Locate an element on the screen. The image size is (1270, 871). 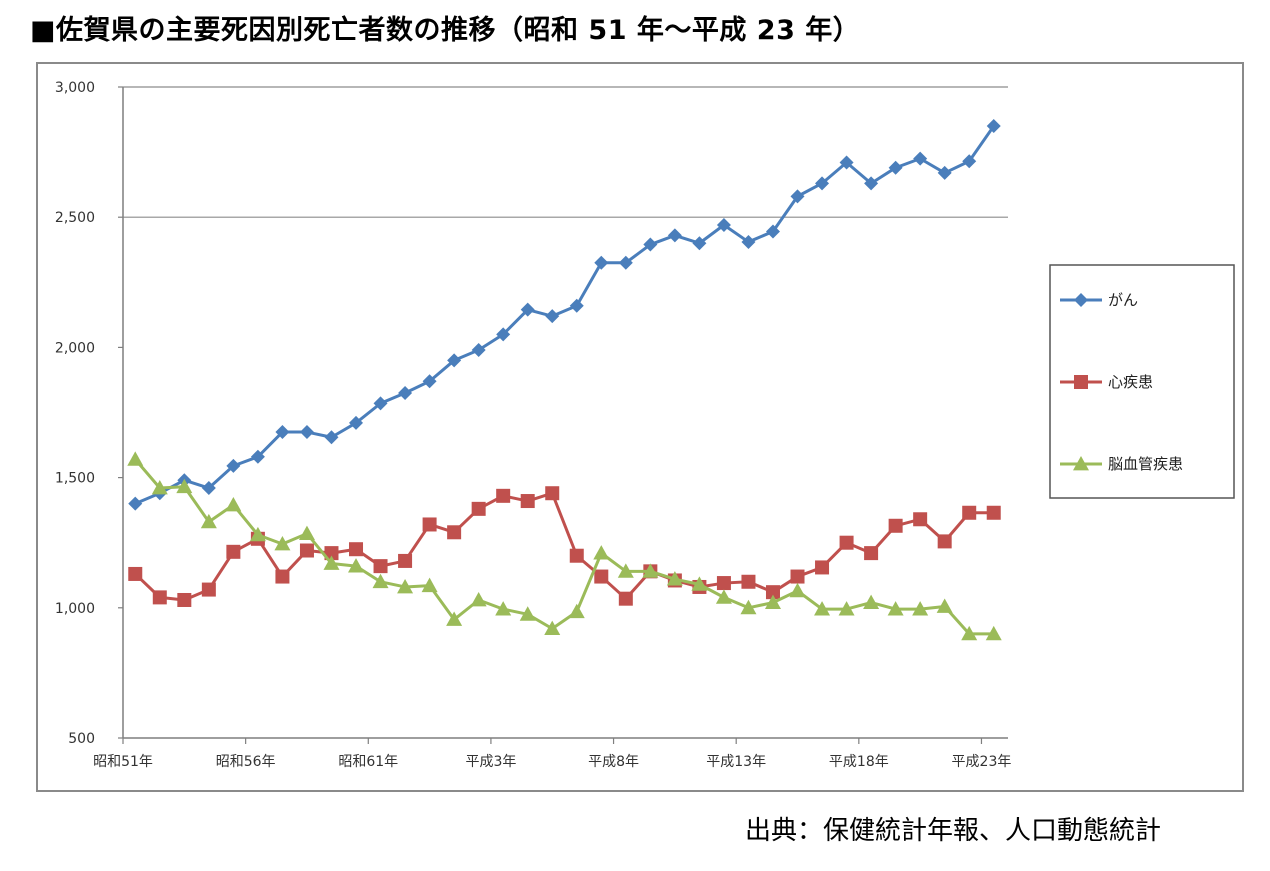
x-tick-label: 平成18年 is located at coordinates (859, 762).